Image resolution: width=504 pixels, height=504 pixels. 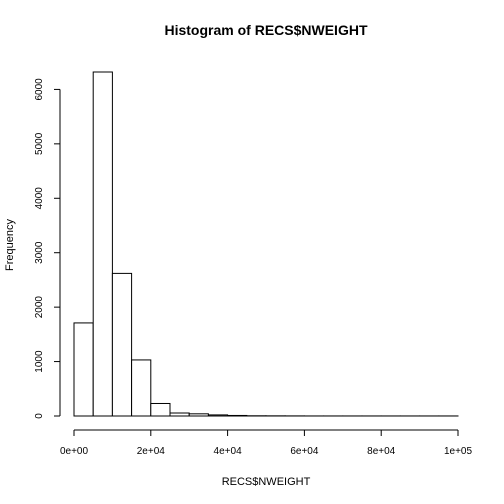 I want to click on y-tick-label: 4000, so click(x=39, y=198).